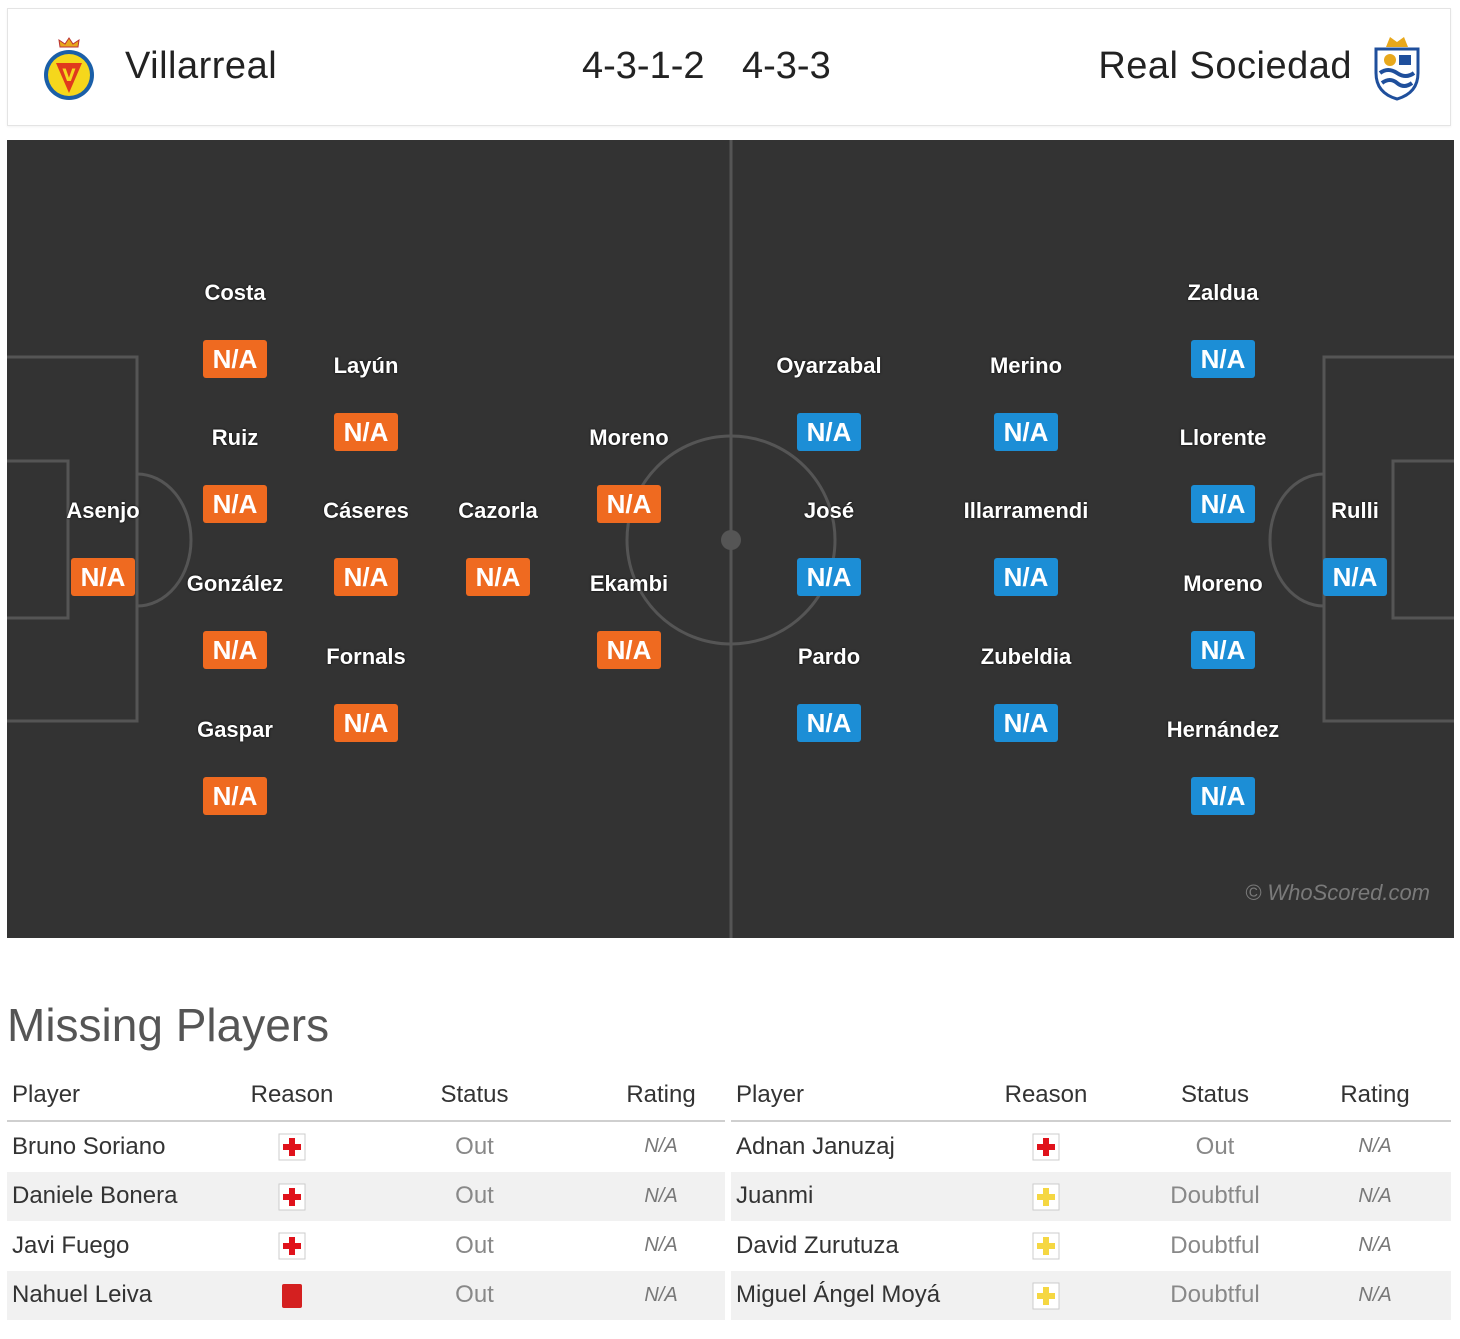 The image size is (1460, 1339). Describe the element at coordinates (498, 510) in the screenshot. I see `player-name: Cazorla` at that location.